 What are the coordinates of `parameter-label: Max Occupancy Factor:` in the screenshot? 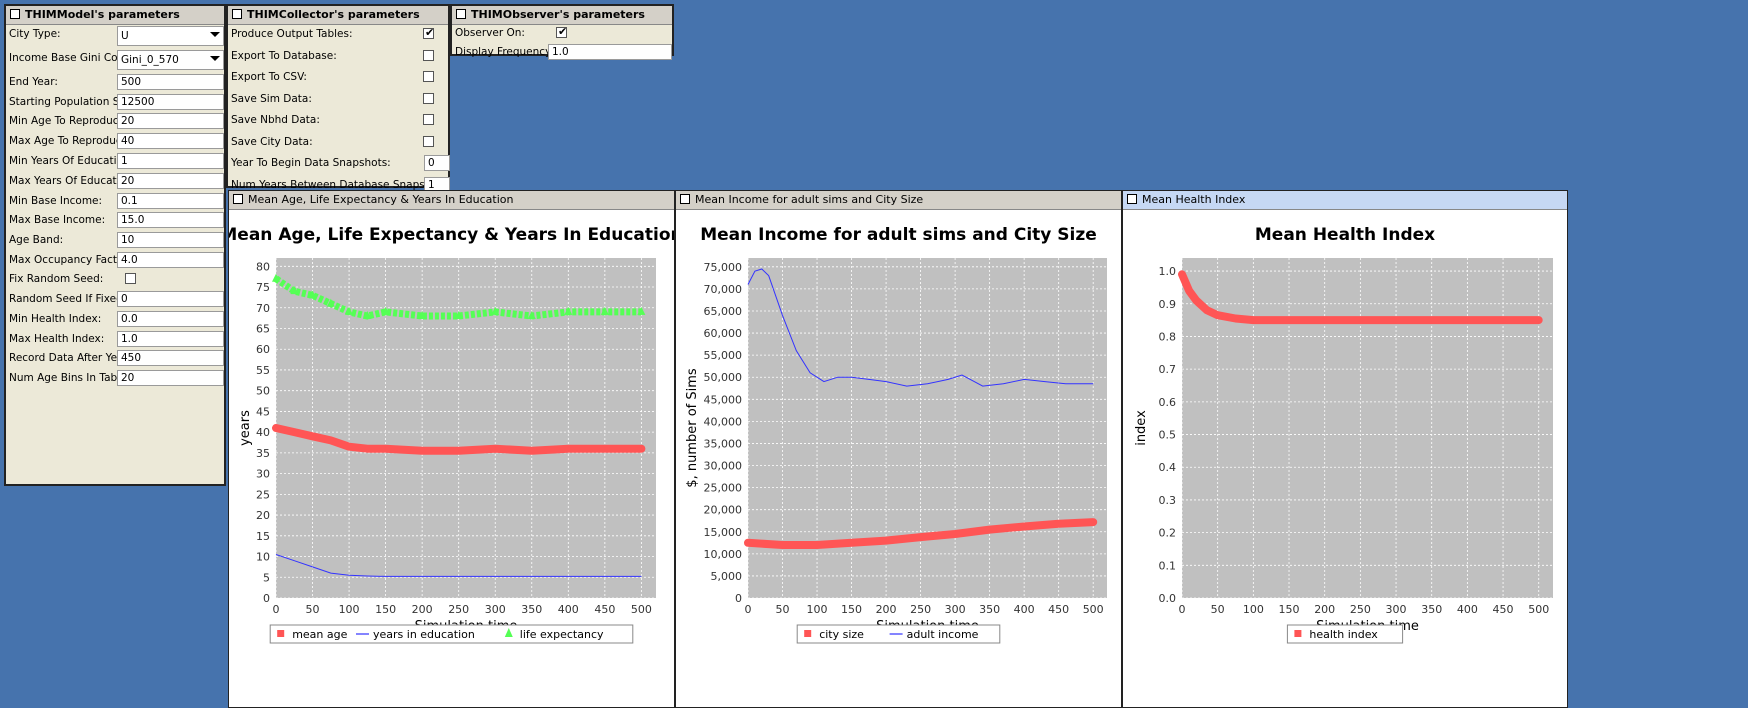 It's located at (70, 260).